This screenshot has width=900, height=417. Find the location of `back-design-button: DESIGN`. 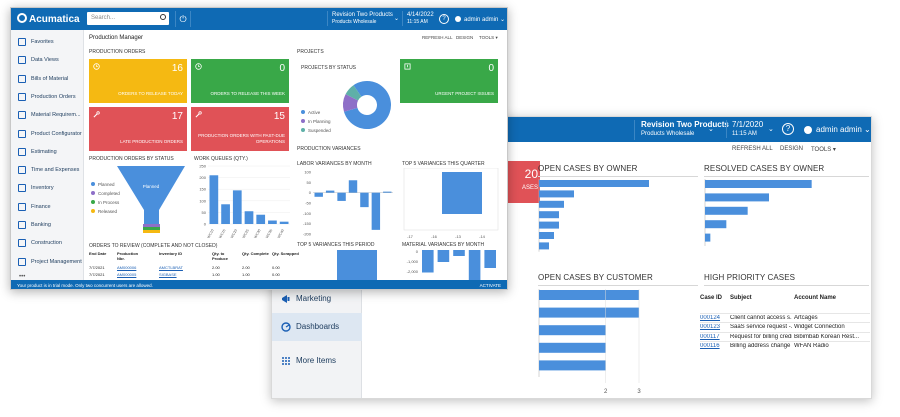

back-design-button: DESIGN is located at coordinates (792, 149).